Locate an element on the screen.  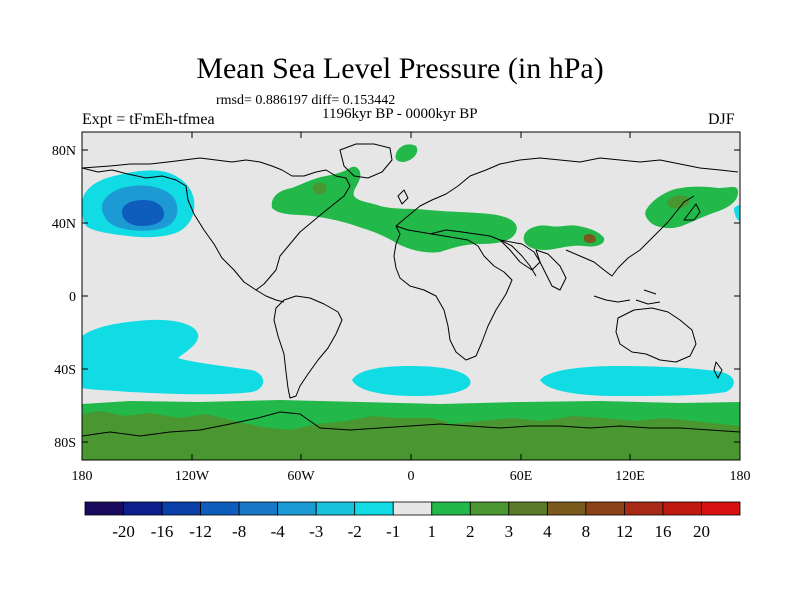
lon-label-60e: 60E is located at coordinates (521, 476).